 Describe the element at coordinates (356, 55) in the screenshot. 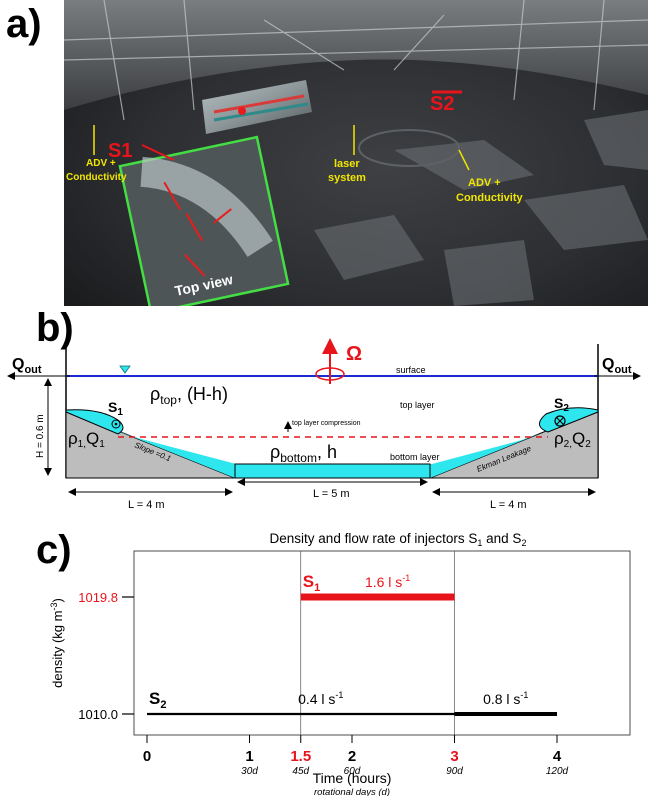

I see `photo-ceiling` at that location.